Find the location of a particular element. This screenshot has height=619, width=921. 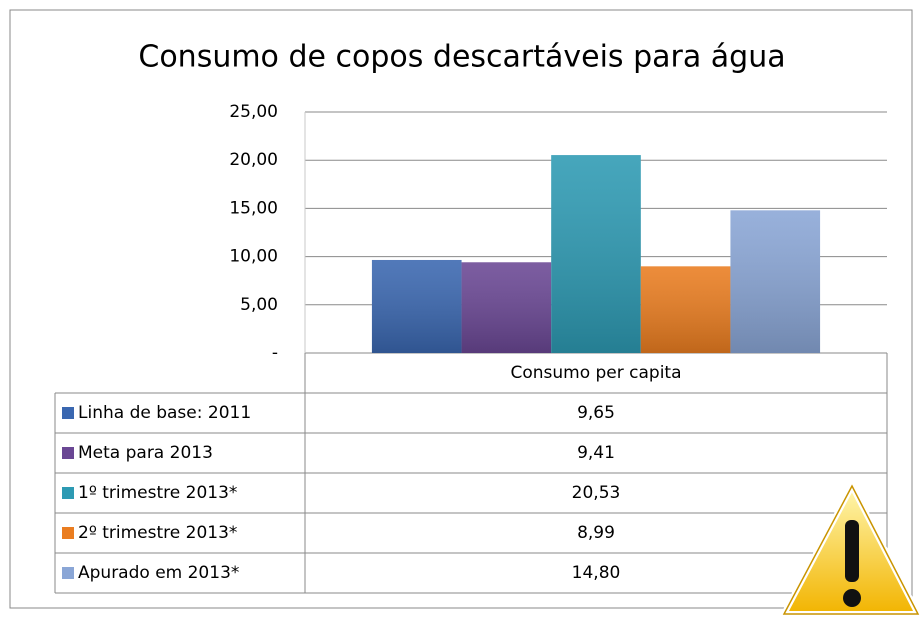

y-tick-label: 25,00 is located at coordinates (253, 112).